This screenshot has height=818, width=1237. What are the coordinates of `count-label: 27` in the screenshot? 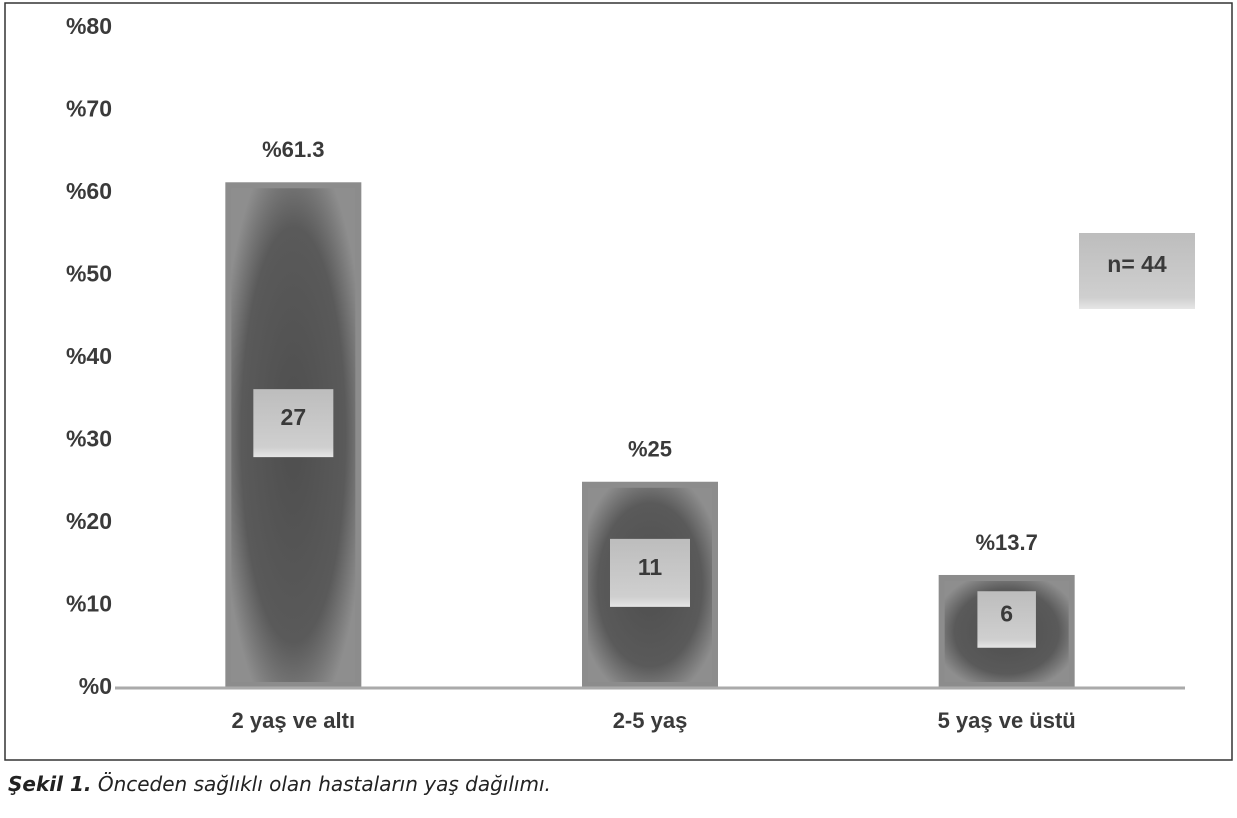 It's located at (294, 417).